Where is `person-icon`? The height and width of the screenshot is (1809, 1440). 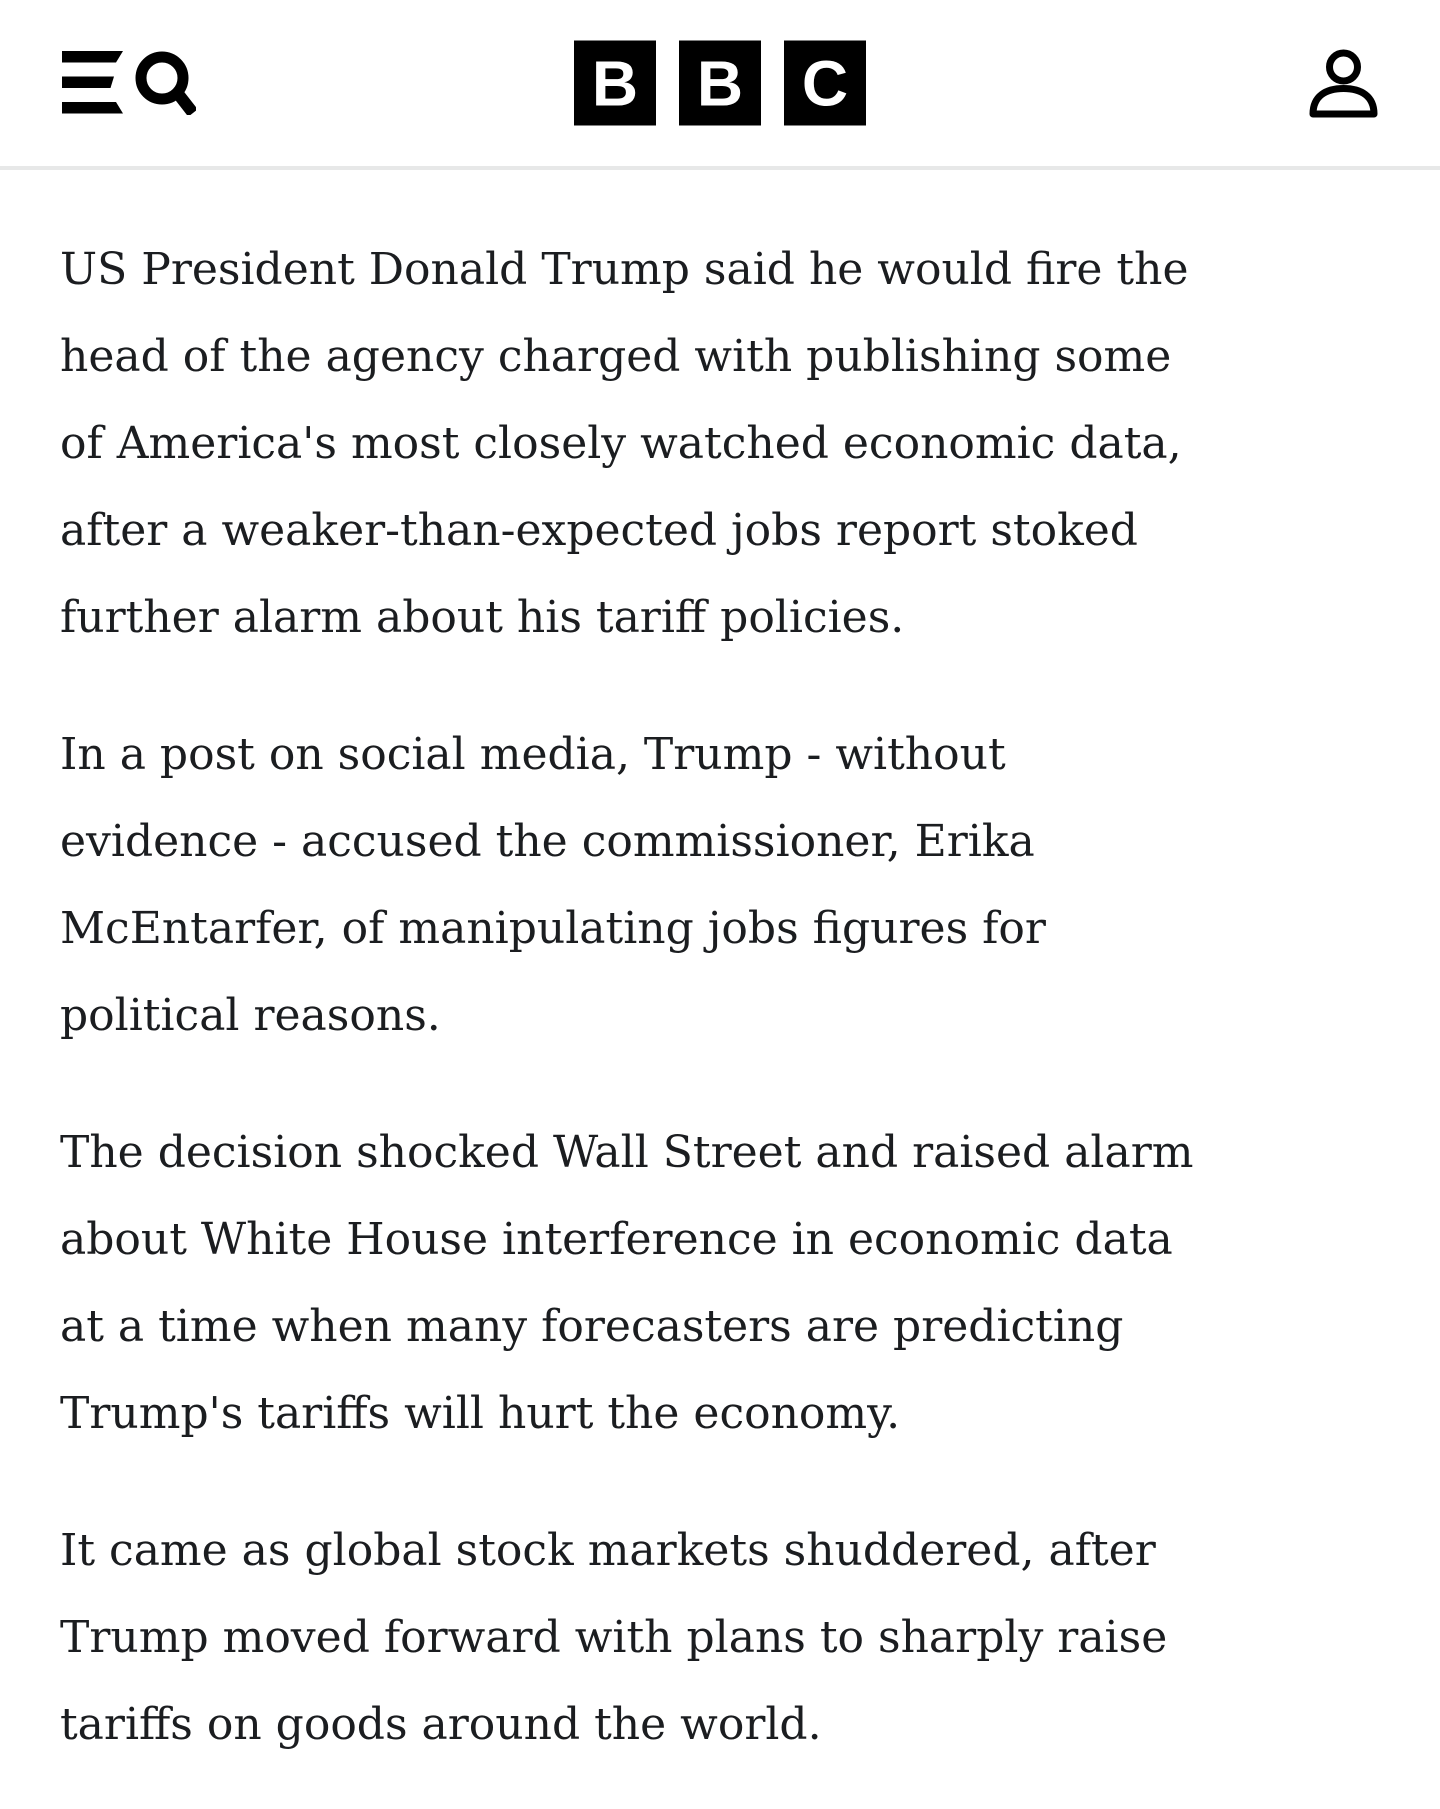 person-icon is located at coordinates (1343, 83).